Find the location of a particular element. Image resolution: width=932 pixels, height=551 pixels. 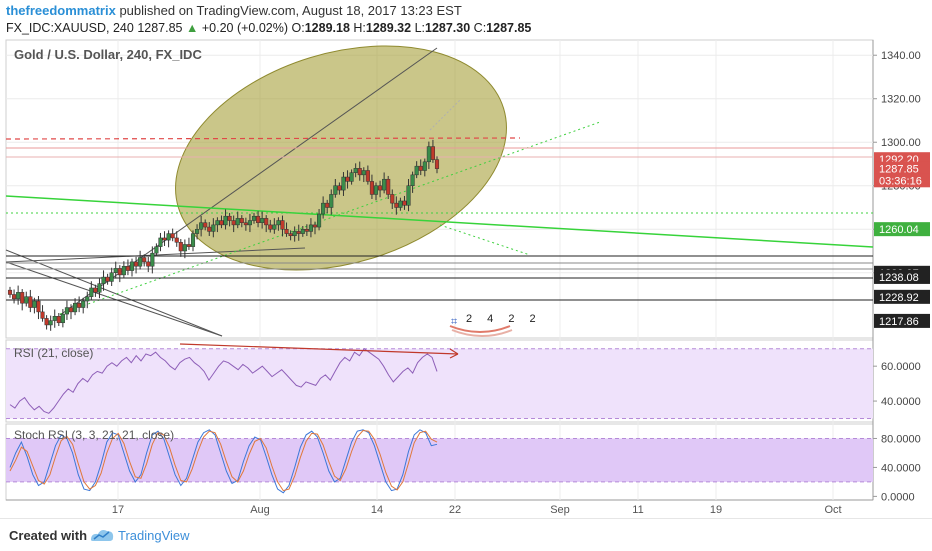

green-trend-line is located at coordinates (439, 221).